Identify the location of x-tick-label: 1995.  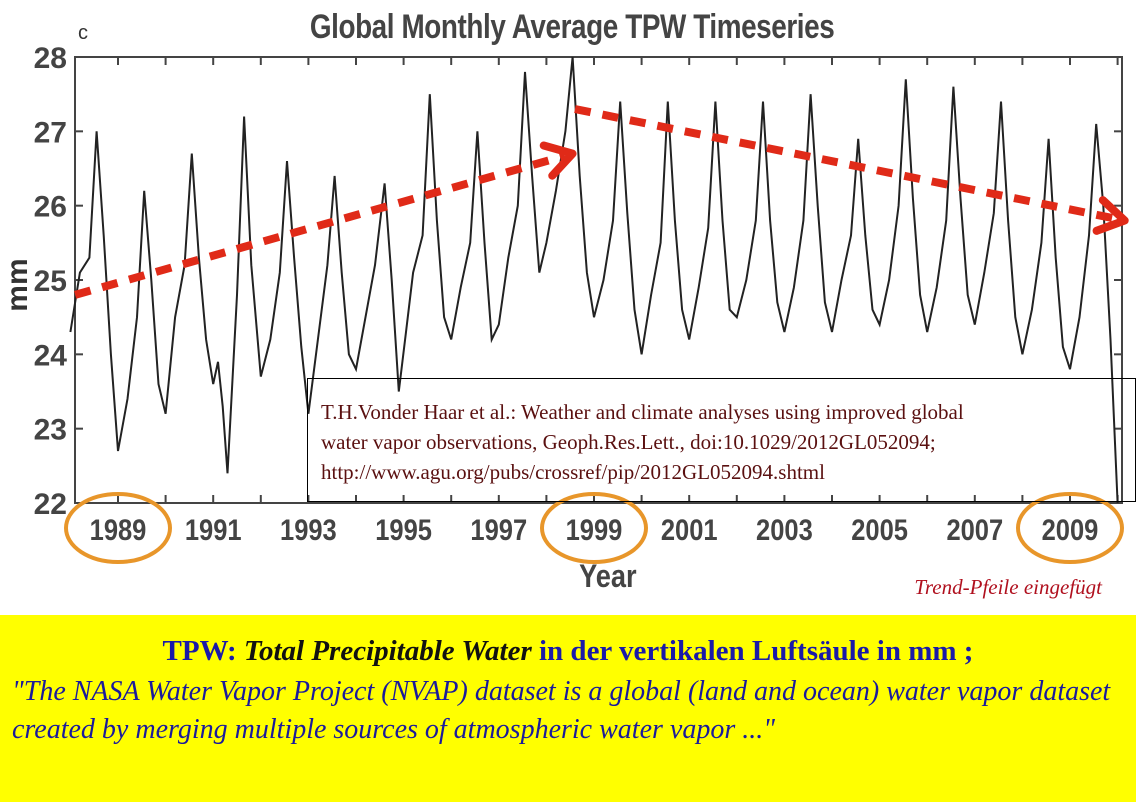
(403, 529).